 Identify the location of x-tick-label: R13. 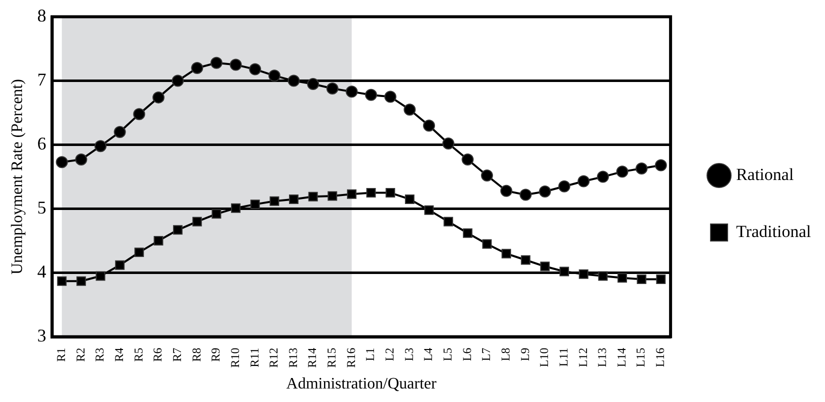
(293, 358).